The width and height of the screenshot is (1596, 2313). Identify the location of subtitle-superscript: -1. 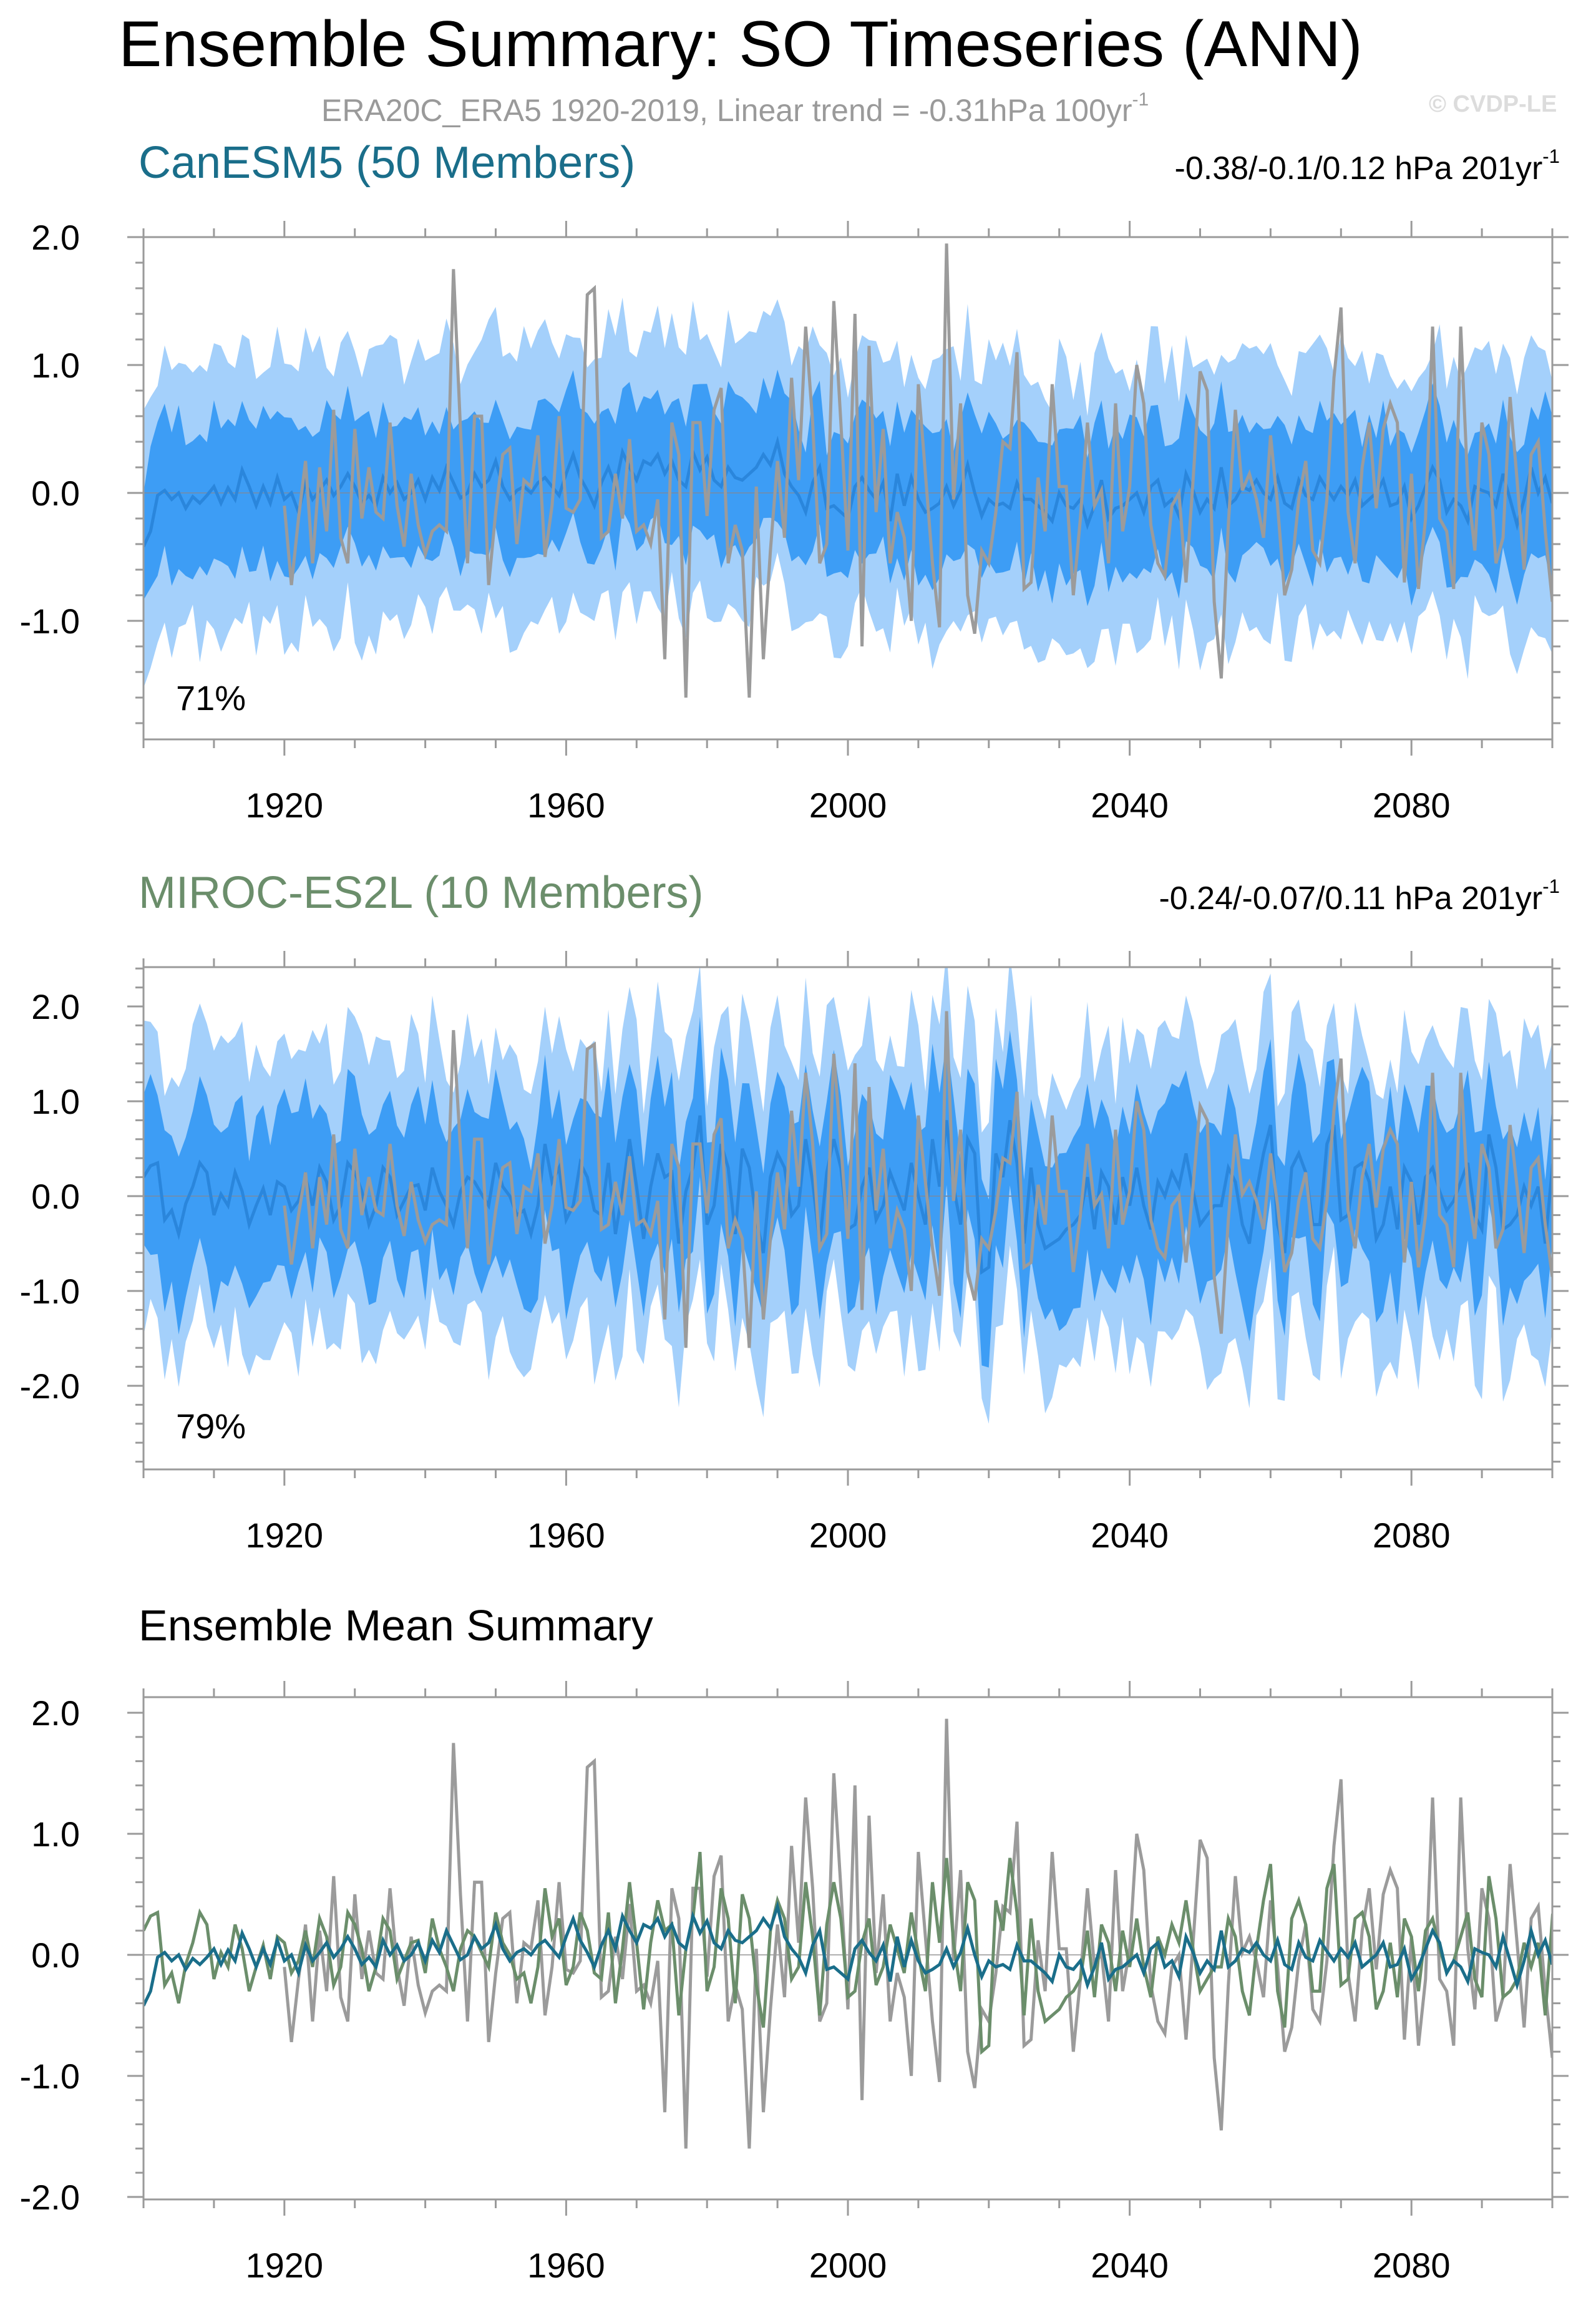
(1140, 100).